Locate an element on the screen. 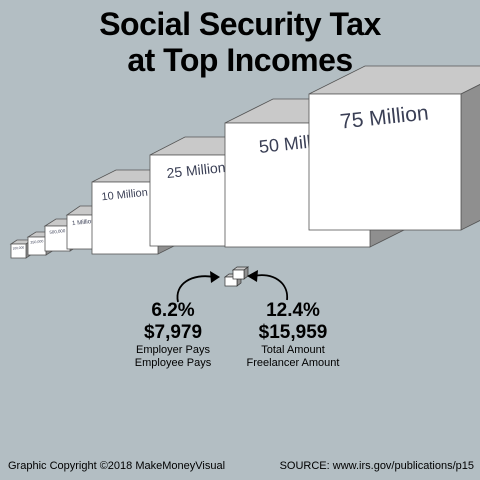 The width and height of the screenshot is (480, 480). employer-stats: 6.2% $7,979 Employer Pays Employee Pays is located at coordinates (173, 335).